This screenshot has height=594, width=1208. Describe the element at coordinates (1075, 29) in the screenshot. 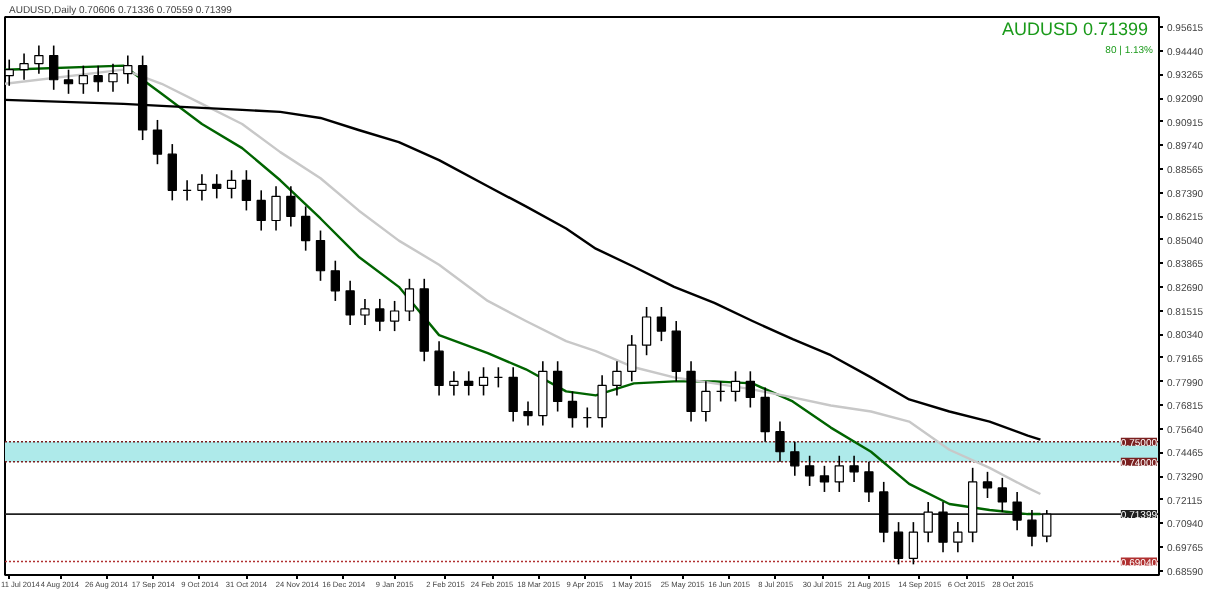

I see `annotation: AUDUSD 0.71399` at that location.